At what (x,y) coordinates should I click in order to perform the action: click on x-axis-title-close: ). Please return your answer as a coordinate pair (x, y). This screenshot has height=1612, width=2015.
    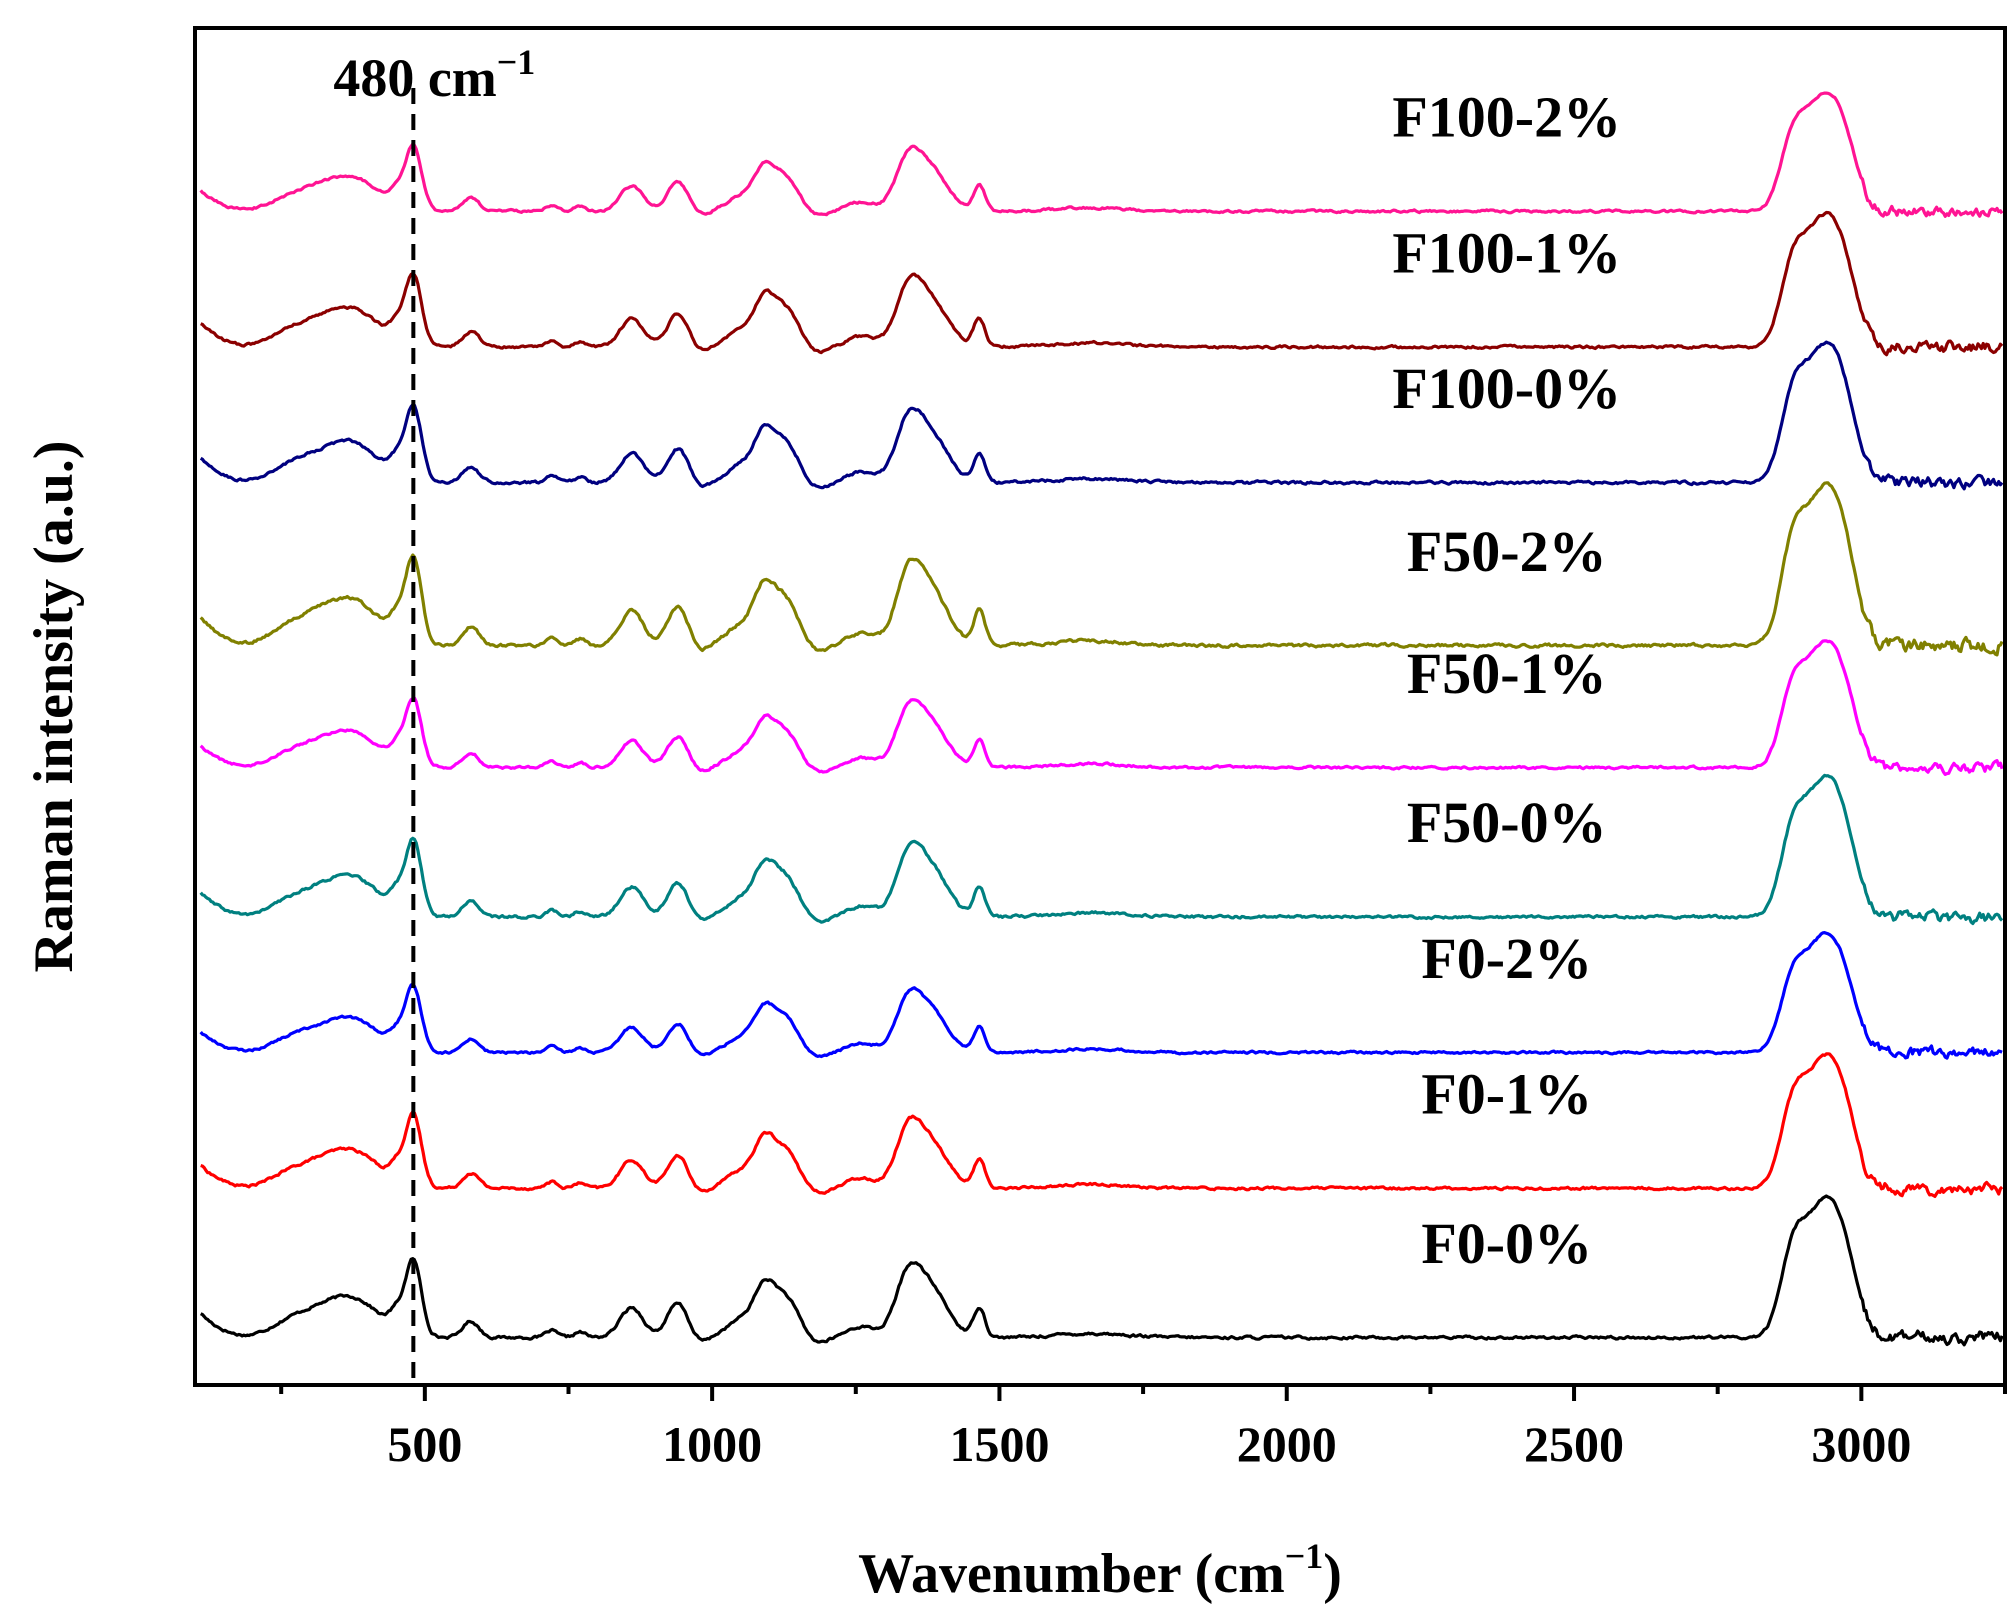
    Looking at the image, I should click on (1332, 1574).